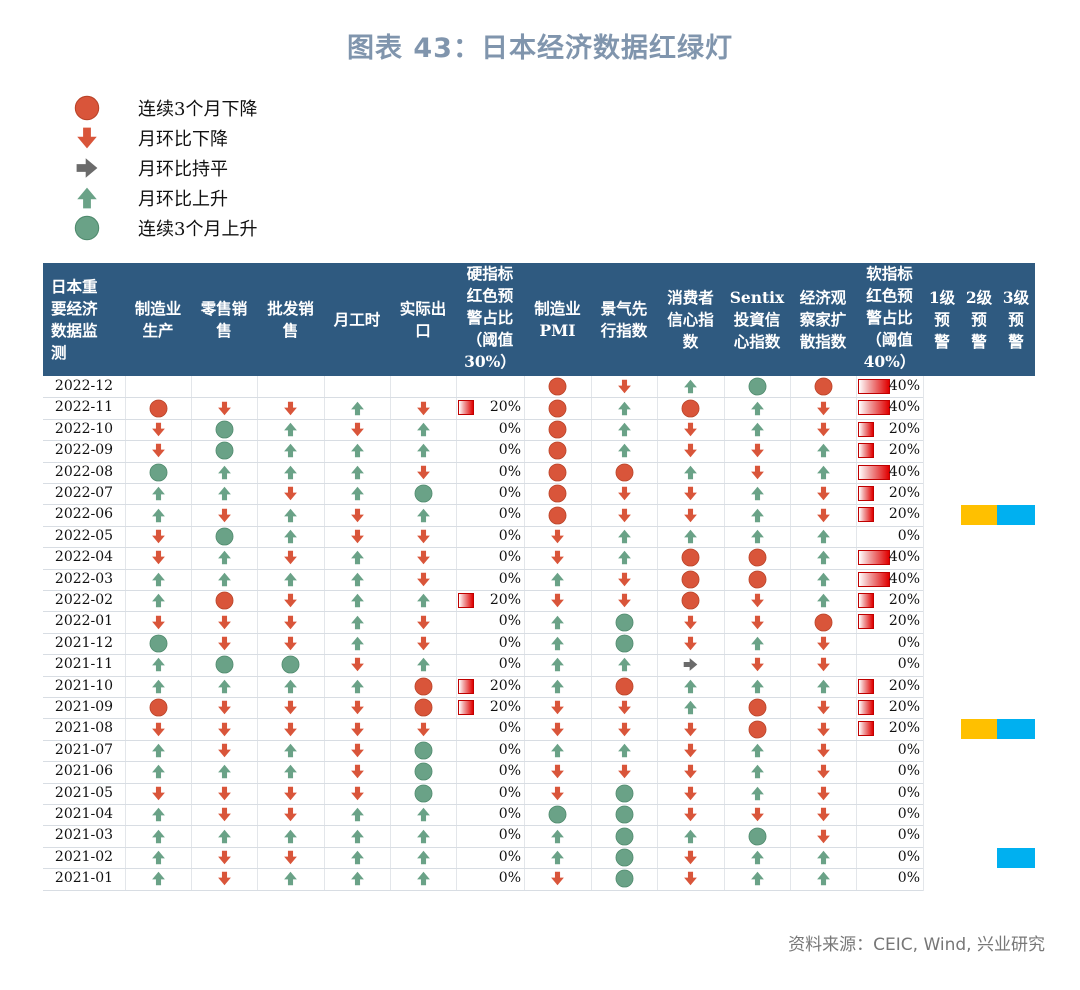 This screenshot has height=990, width=1080. What do you see at coordinates (84, 749) in the screenshot?
I see `row-date: 2021-07` at bounding box center [84, 749].